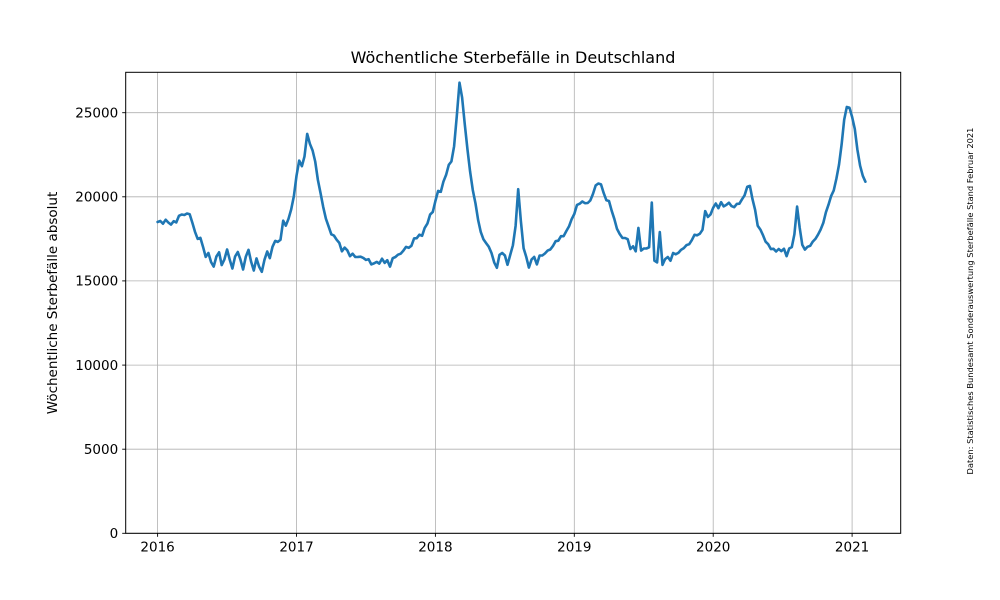 The image size is (1000, 600). What do you see at coordinates (114, 534) in the screenshot?
I see `y-tick-label: 0` at bounding box center [114, 534].